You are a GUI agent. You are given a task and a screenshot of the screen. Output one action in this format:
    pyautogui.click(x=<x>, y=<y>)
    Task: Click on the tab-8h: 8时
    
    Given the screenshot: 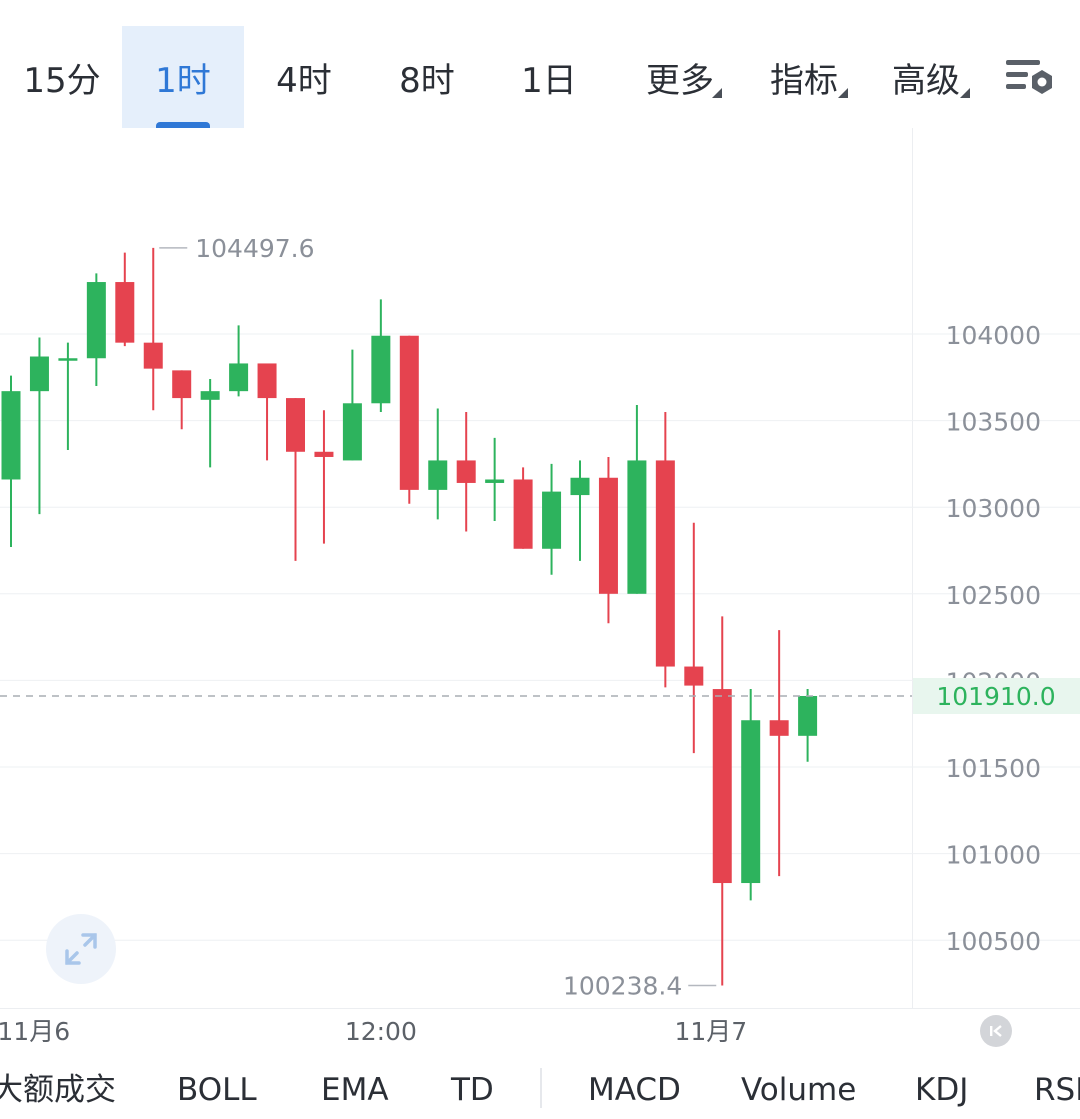 What is the action you would take?
    pyautogui.click(x=427, y=77)
    